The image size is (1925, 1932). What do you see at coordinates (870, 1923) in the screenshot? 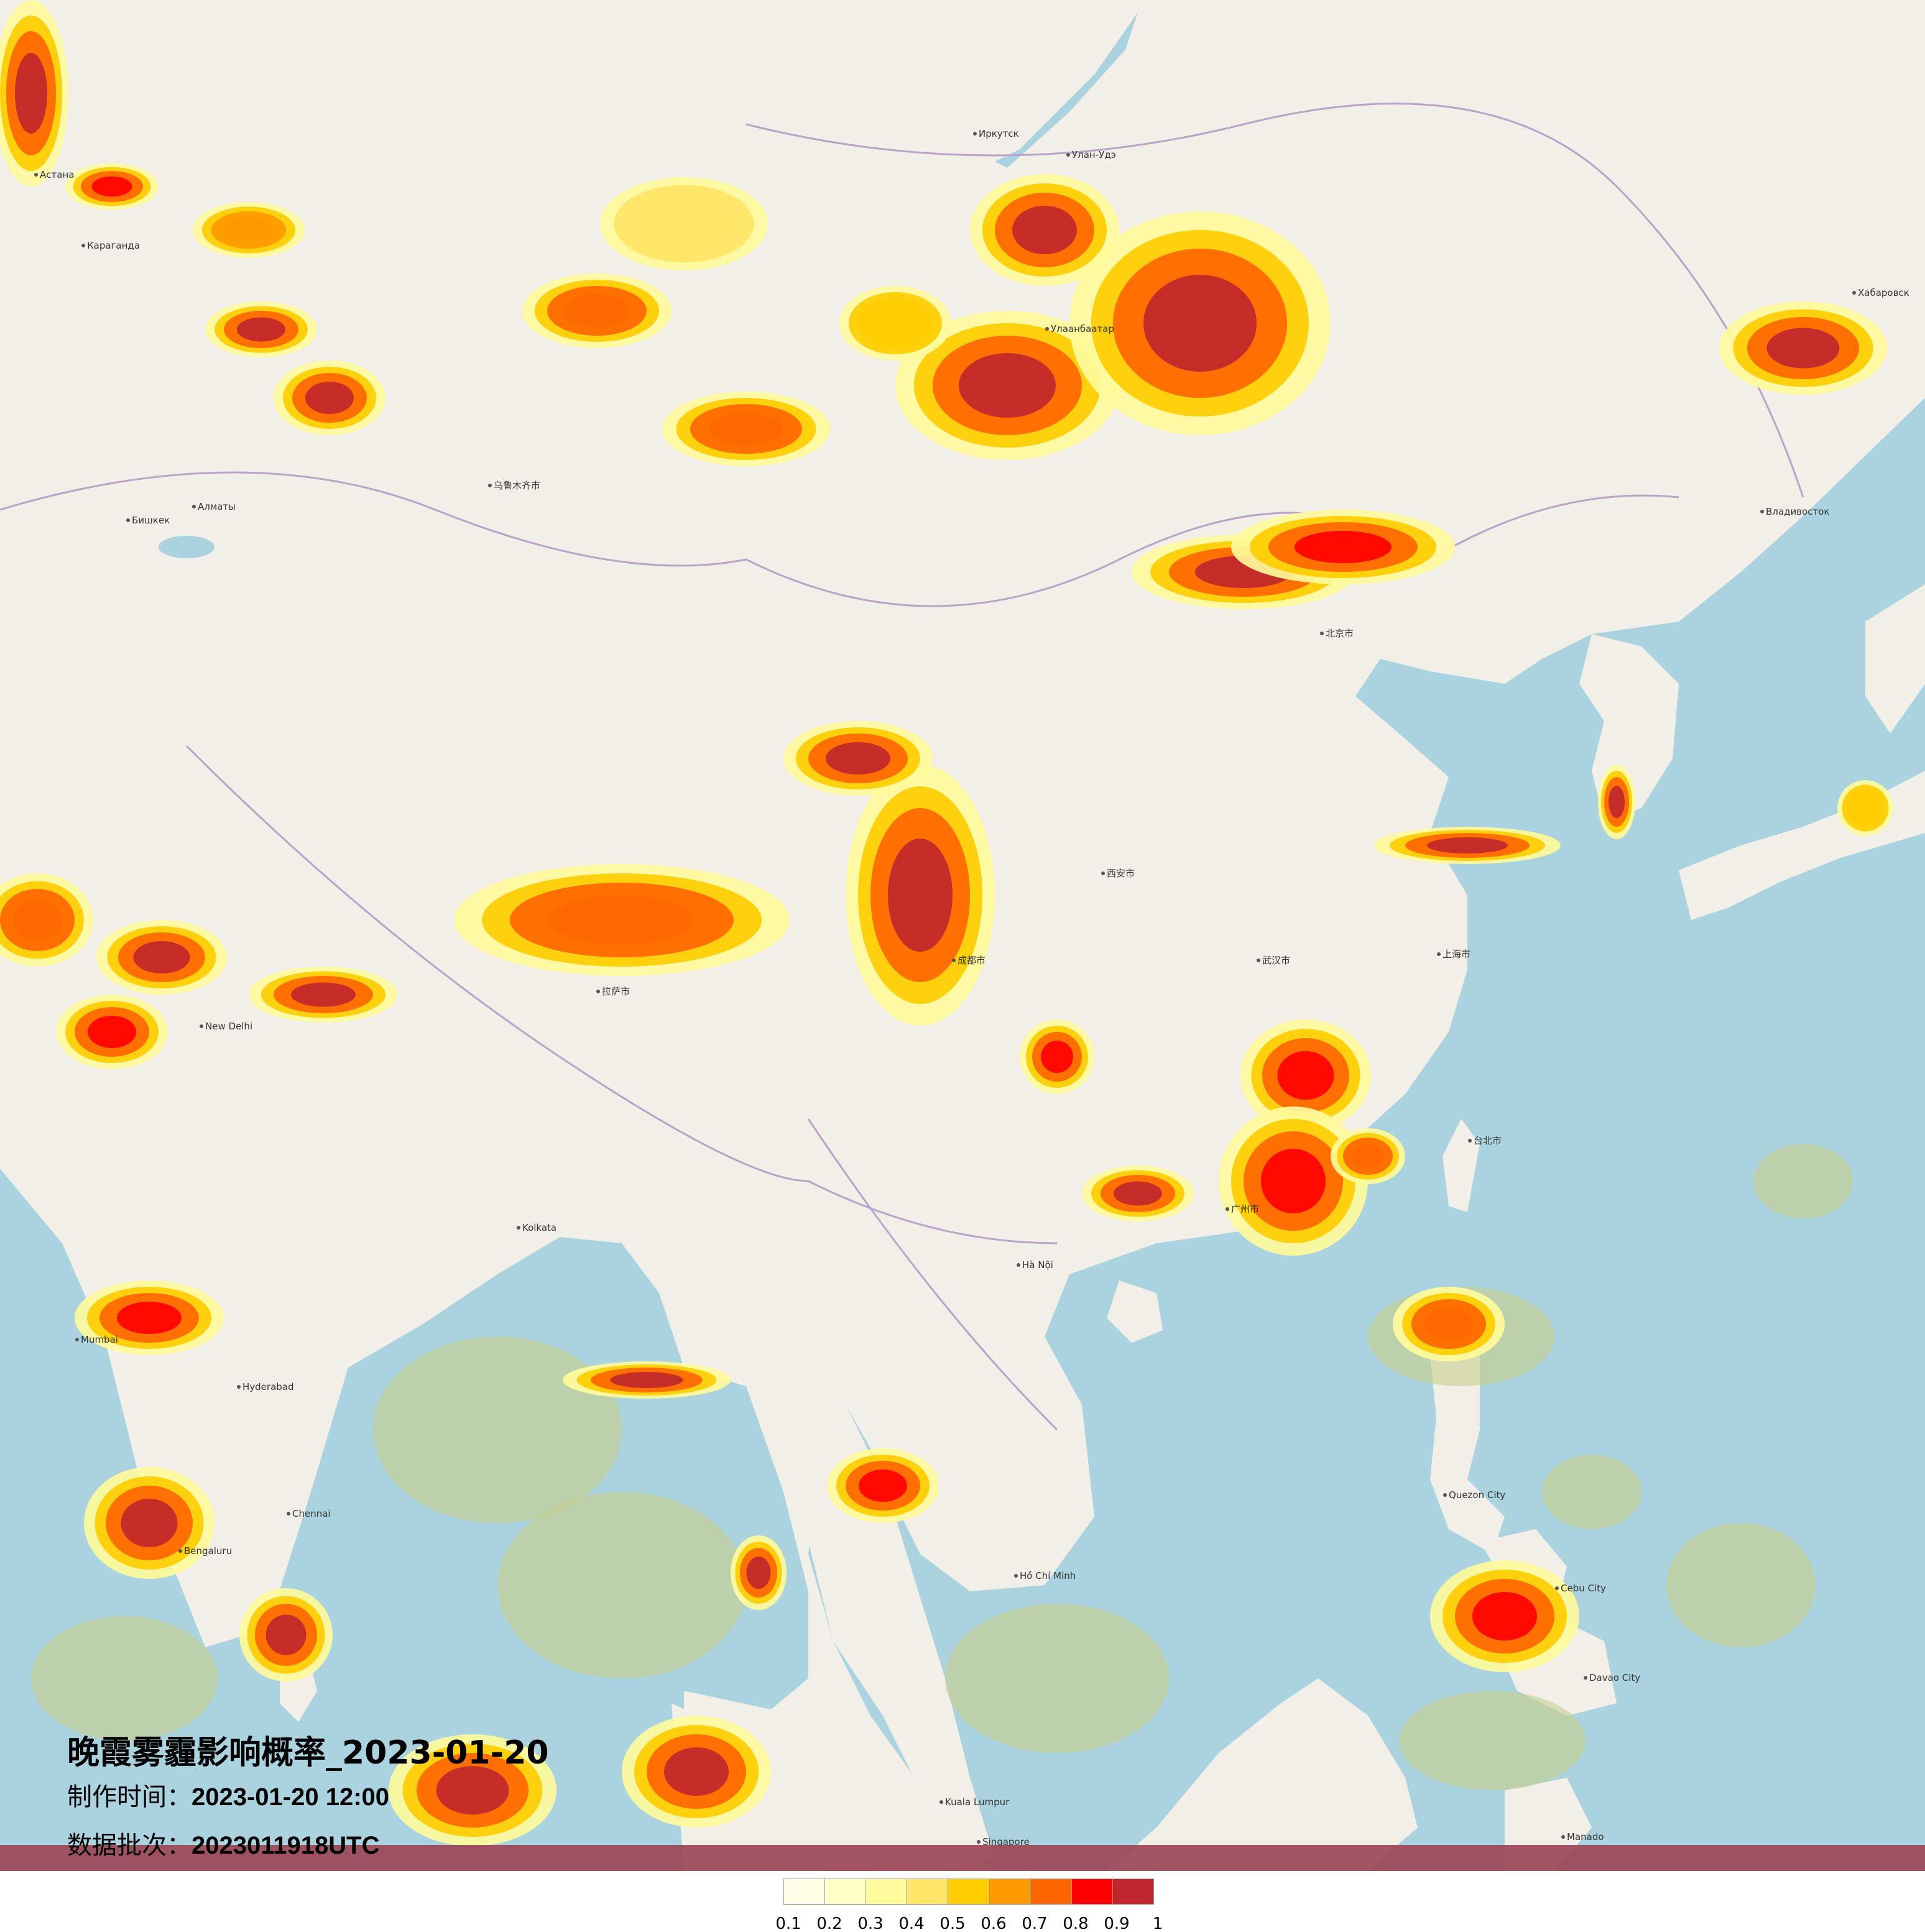
I see `legend-tick-label: 0.3` at bounding box center [870, 1923].